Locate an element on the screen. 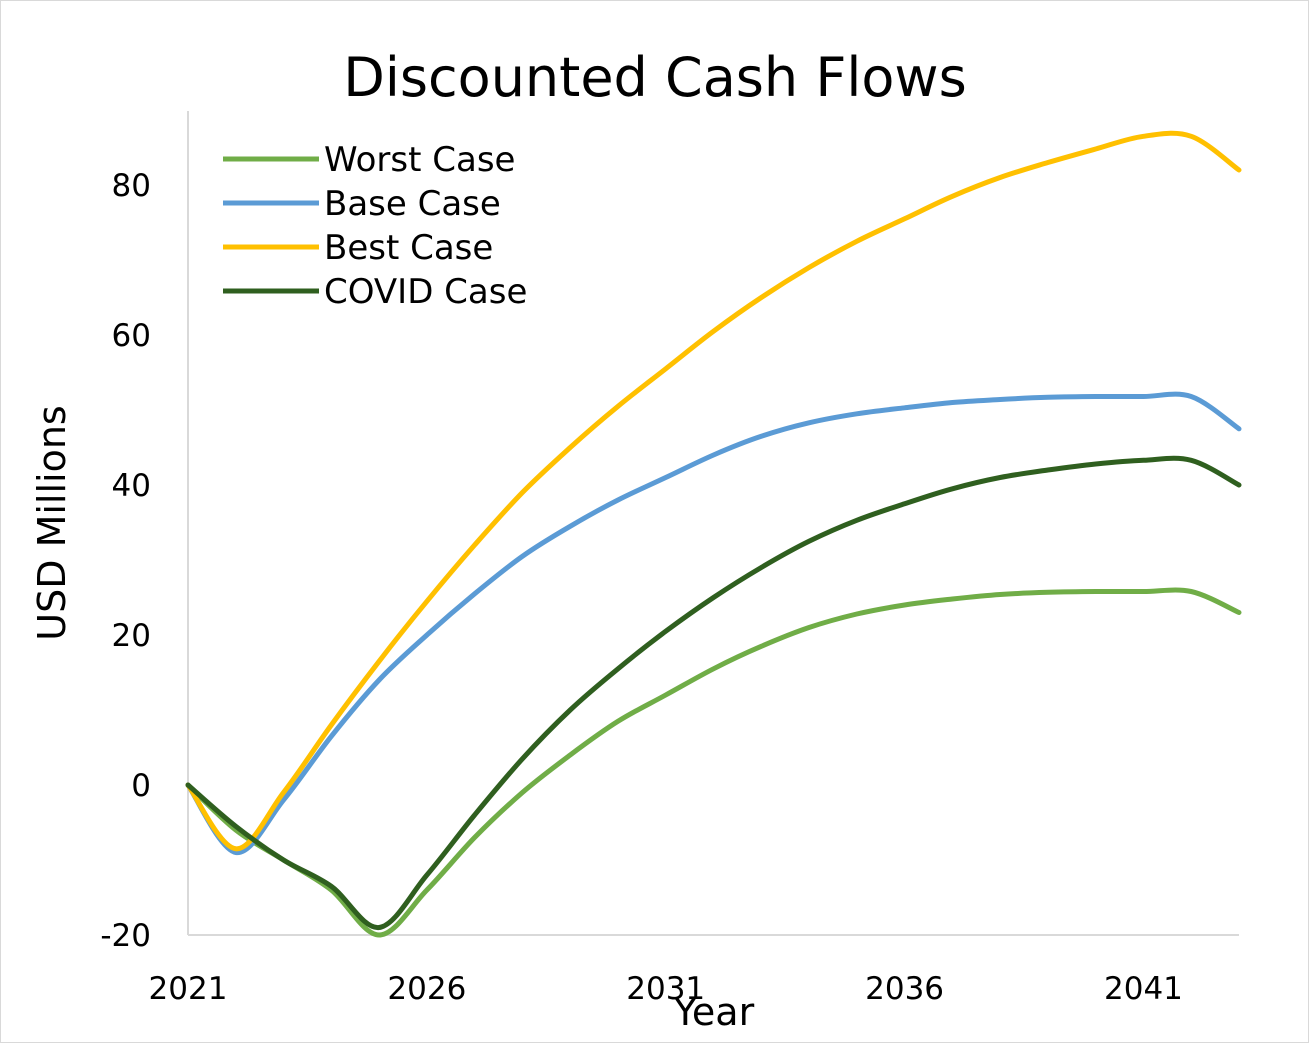 Image resolution: width=1309 pixels, height=1044 pixels. y-tick-label: -20 is located at coordinates (125, 936).